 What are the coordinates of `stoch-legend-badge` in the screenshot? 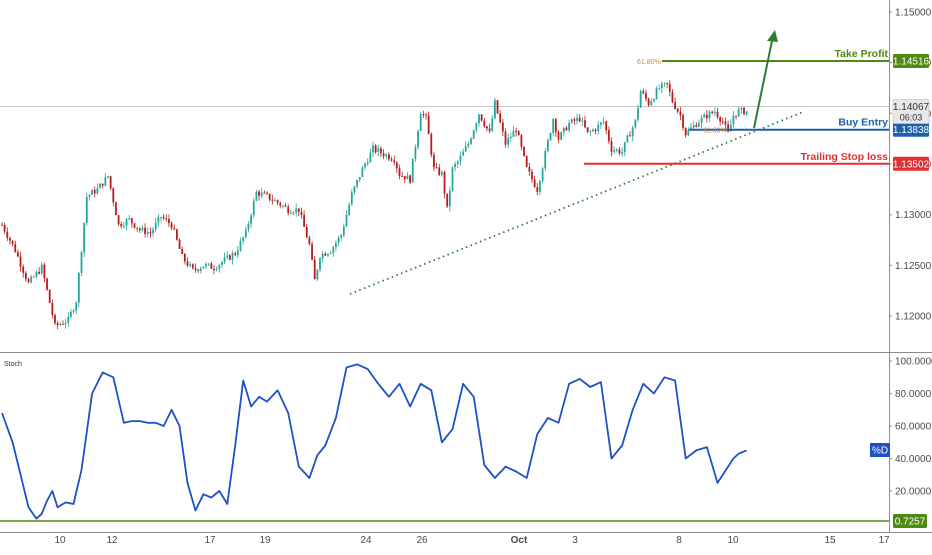 It's located at (880, 450).